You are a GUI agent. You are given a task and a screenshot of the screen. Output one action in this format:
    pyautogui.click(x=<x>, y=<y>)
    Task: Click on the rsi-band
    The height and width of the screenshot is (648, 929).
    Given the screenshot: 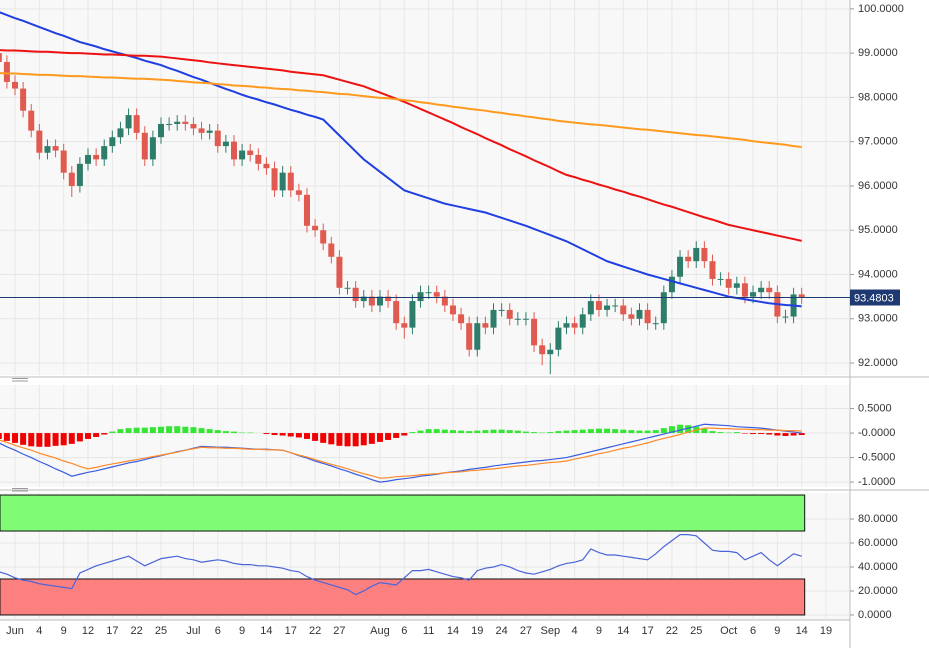 What is the action you would take?
    pyautogui.click(x=403, y=597)
    